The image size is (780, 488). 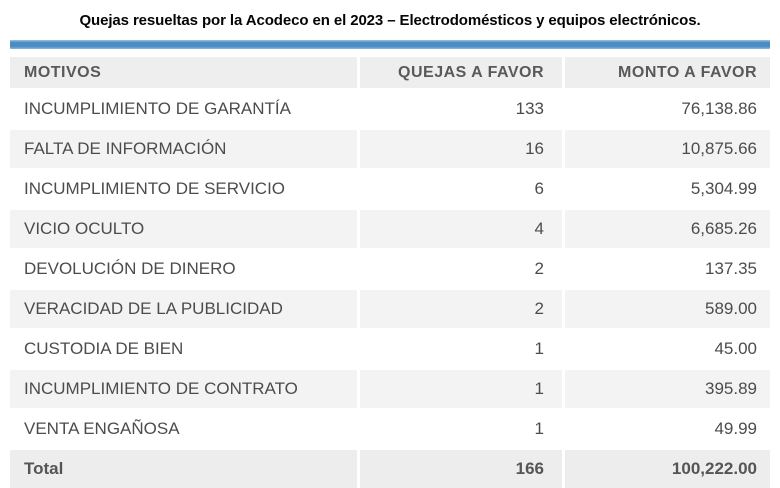 What do you see at coordinates (667, 310) in the screenshot?
I see `monto-cell: 589.00` at bounding box center [667, 310].